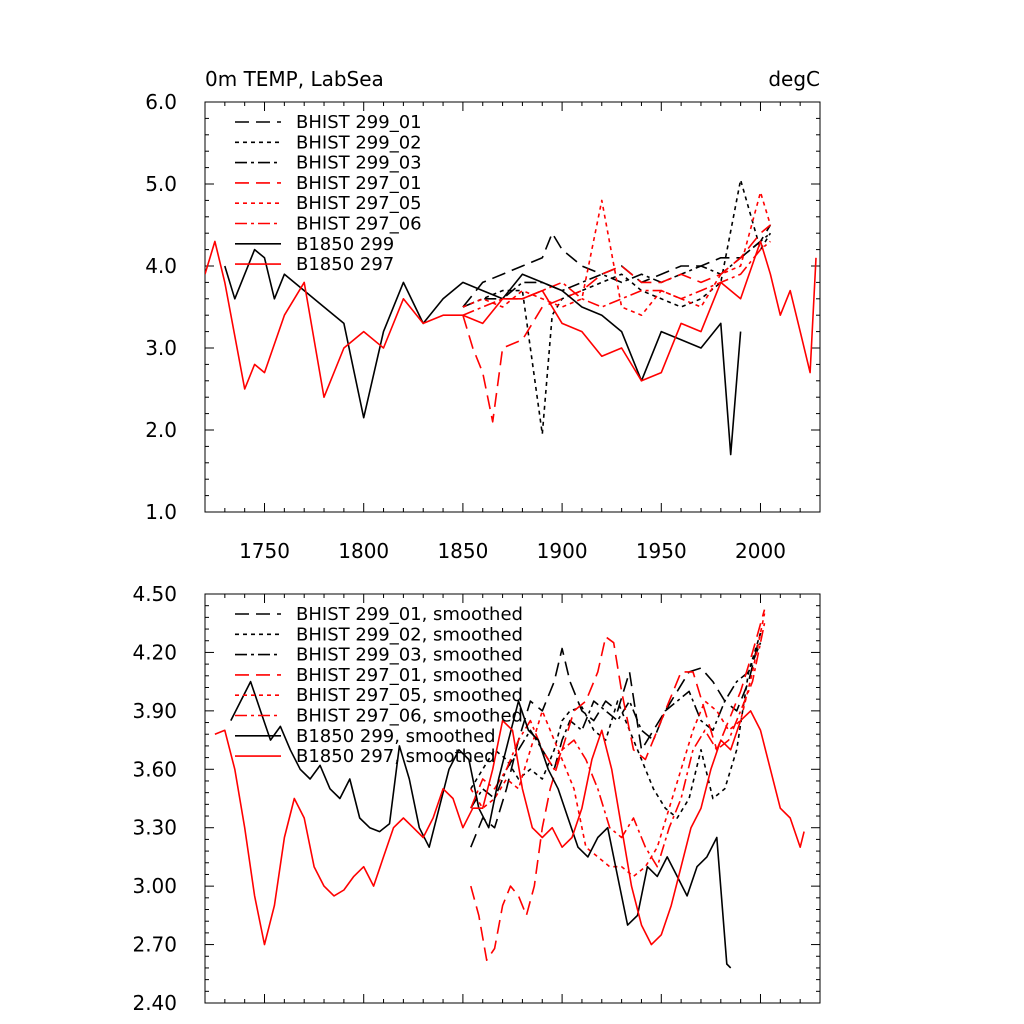  I want to click on legend-label: B1850 297, so click(345, 264).